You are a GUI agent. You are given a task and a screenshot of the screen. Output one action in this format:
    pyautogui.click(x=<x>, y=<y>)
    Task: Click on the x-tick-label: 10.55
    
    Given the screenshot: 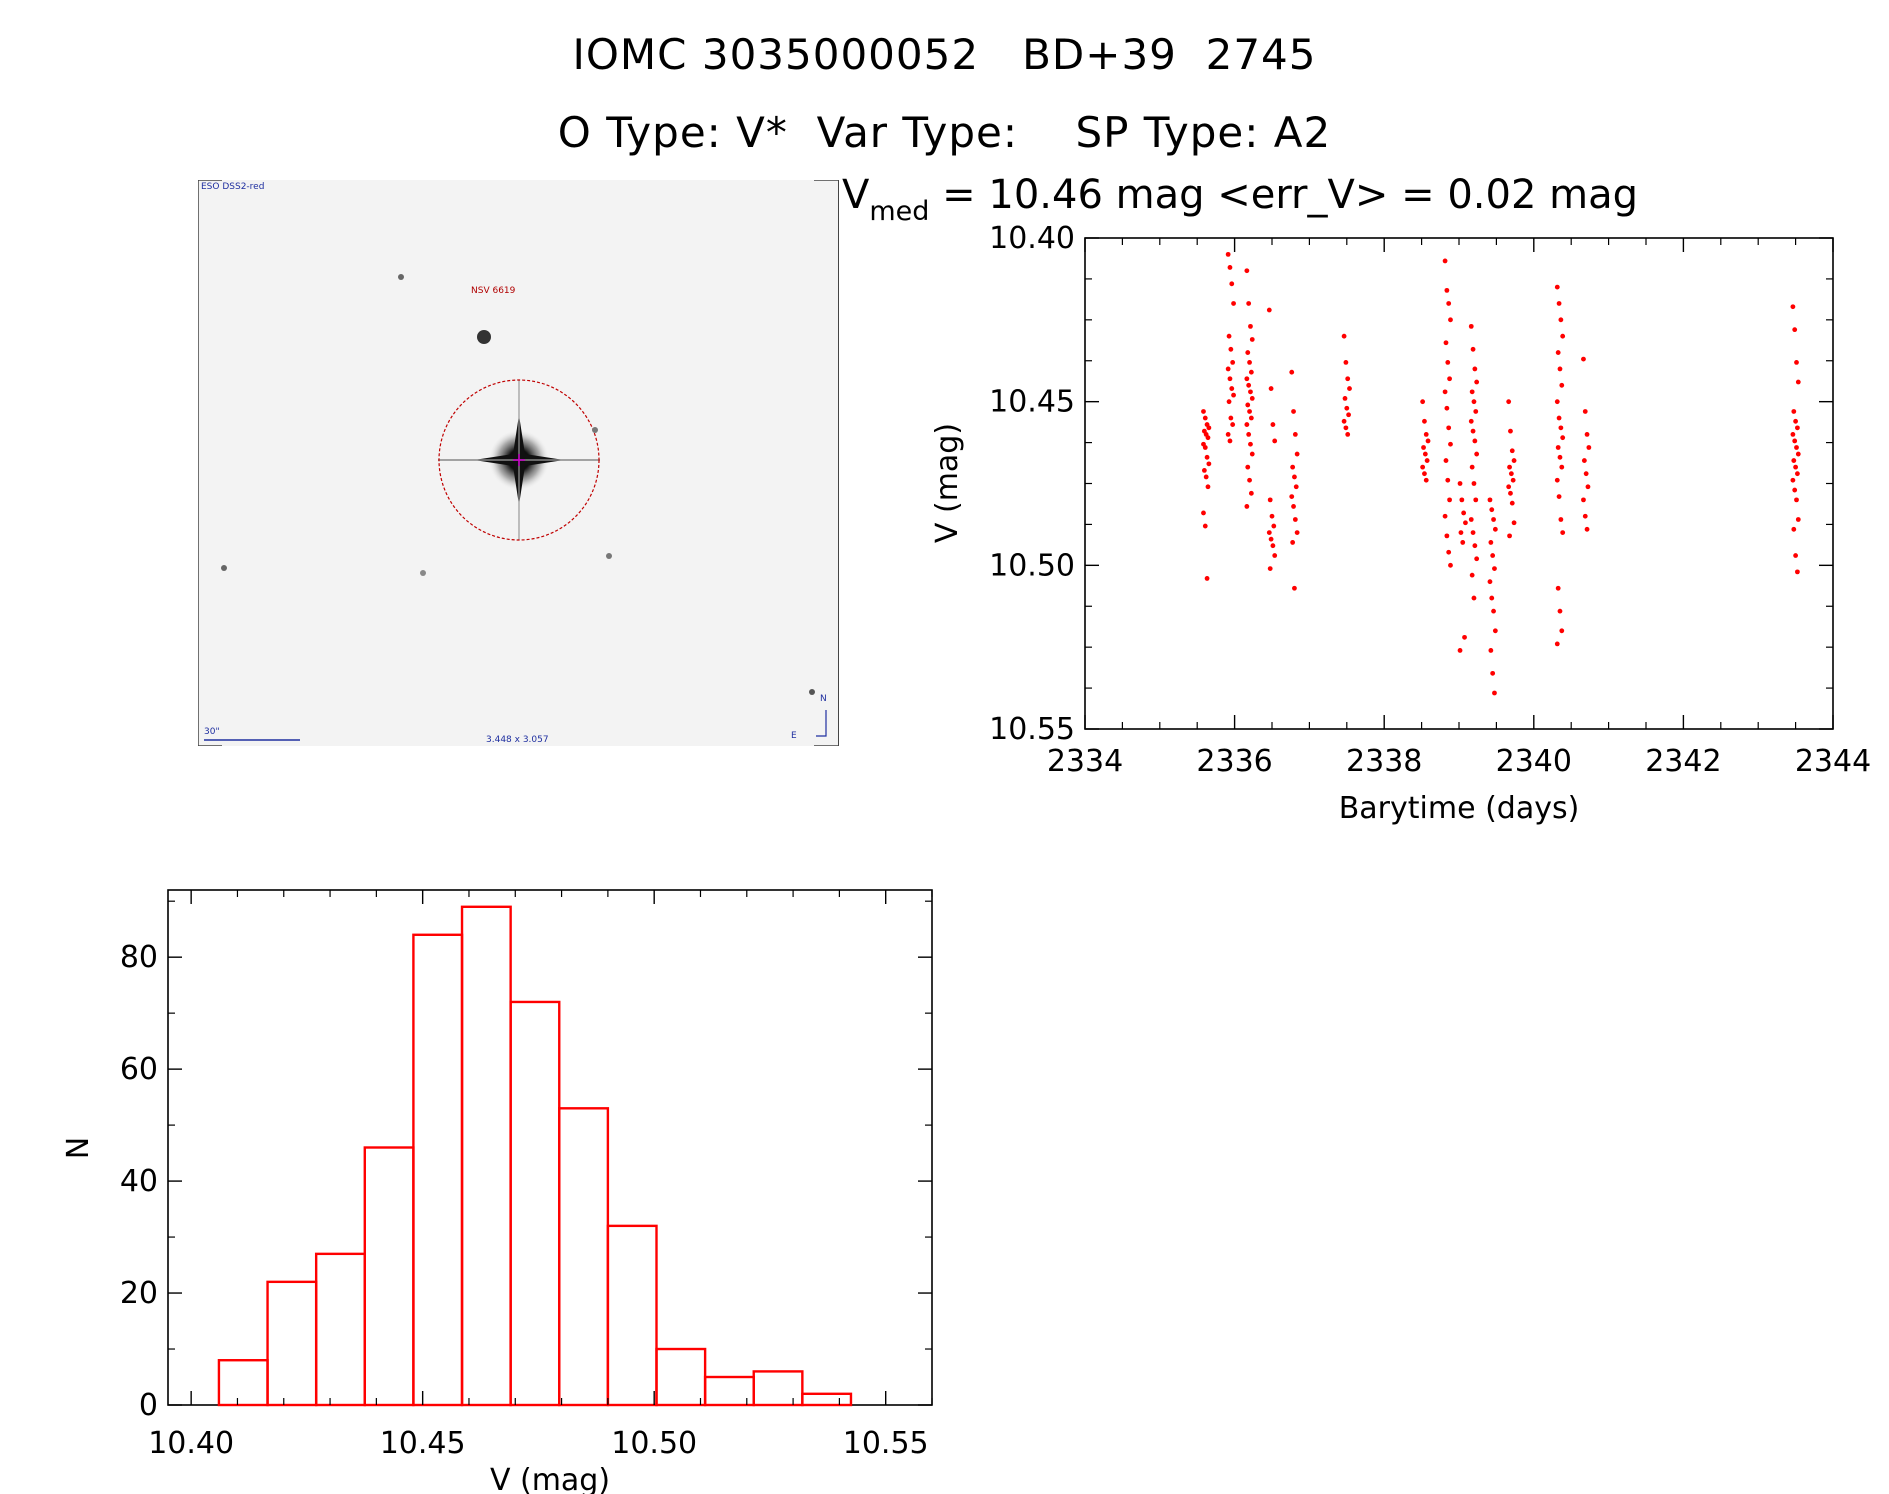 What is the action you would take?
    pyautogui.click(x=886, y=1443)
    